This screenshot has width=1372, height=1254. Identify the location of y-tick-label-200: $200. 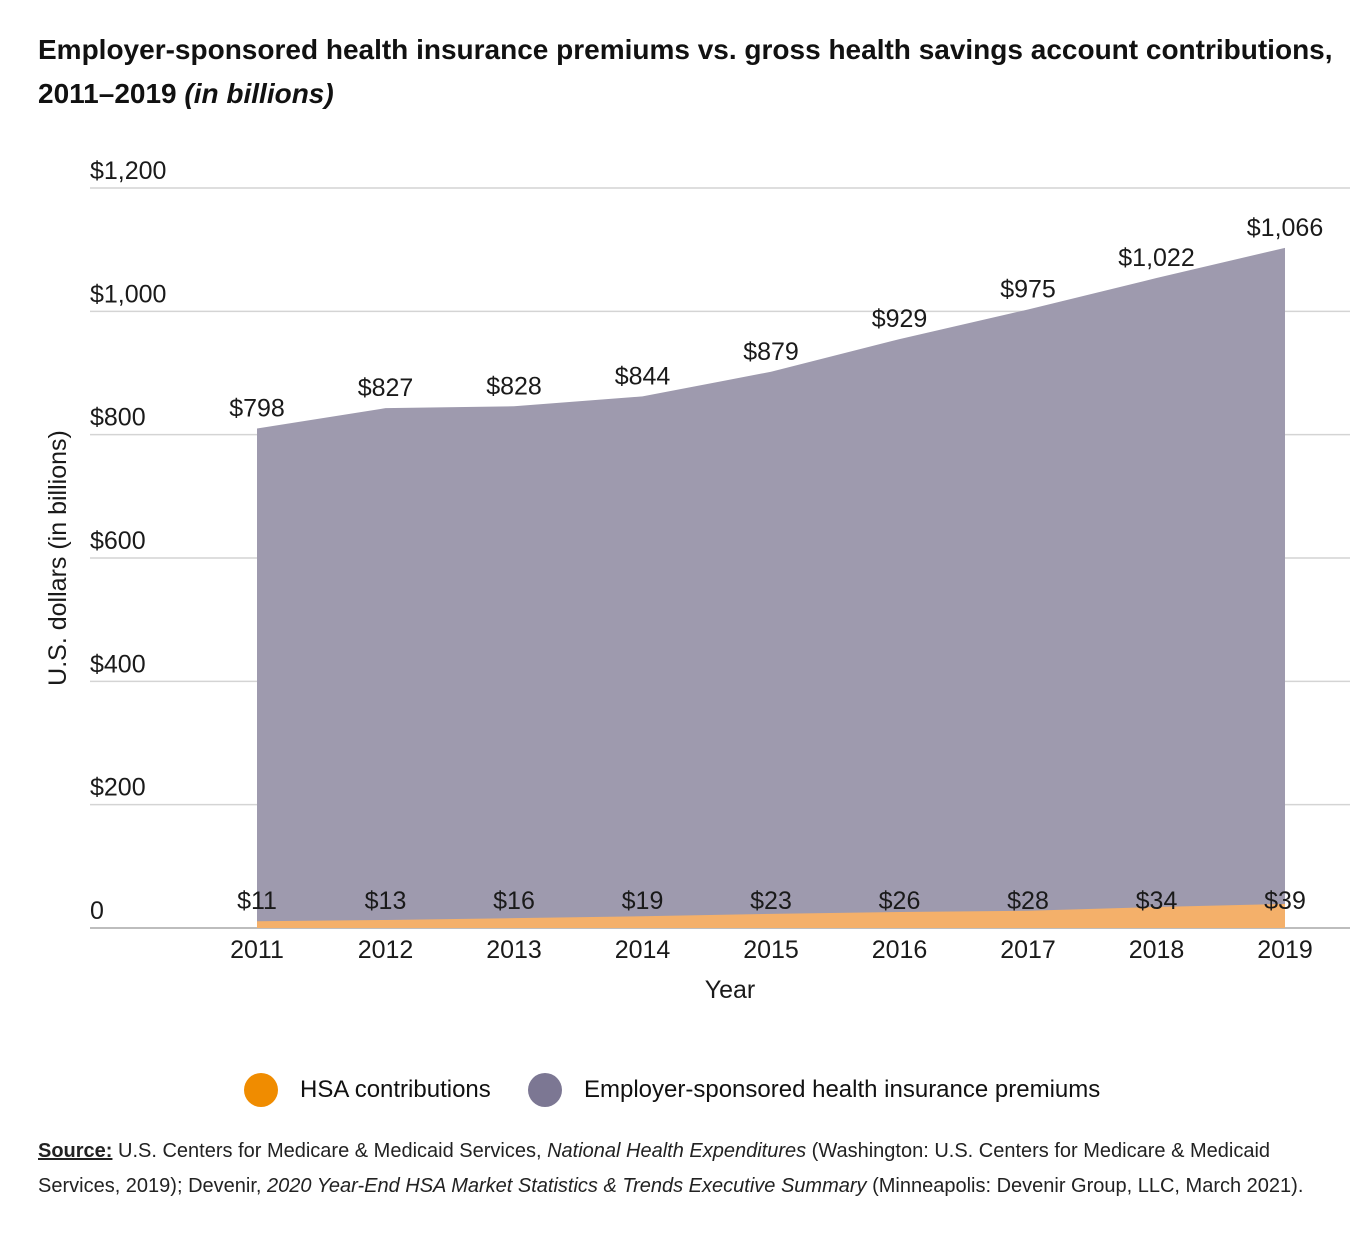
(118, 788).